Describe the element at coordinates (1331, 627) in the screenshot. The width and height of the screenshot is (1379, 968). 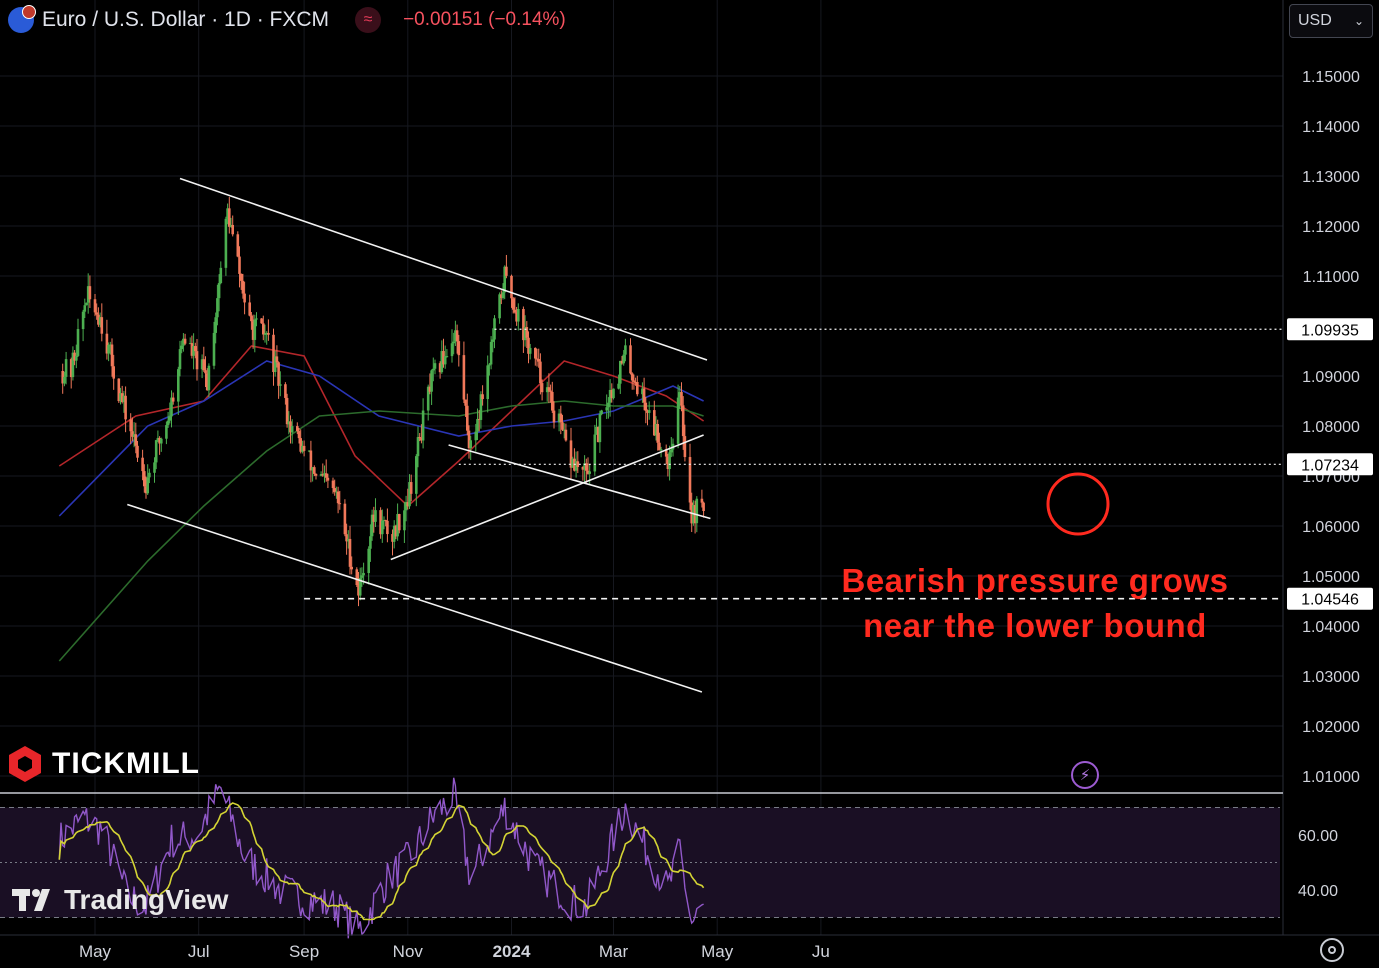
I see `y-tick-label: 1.04000` at that location.